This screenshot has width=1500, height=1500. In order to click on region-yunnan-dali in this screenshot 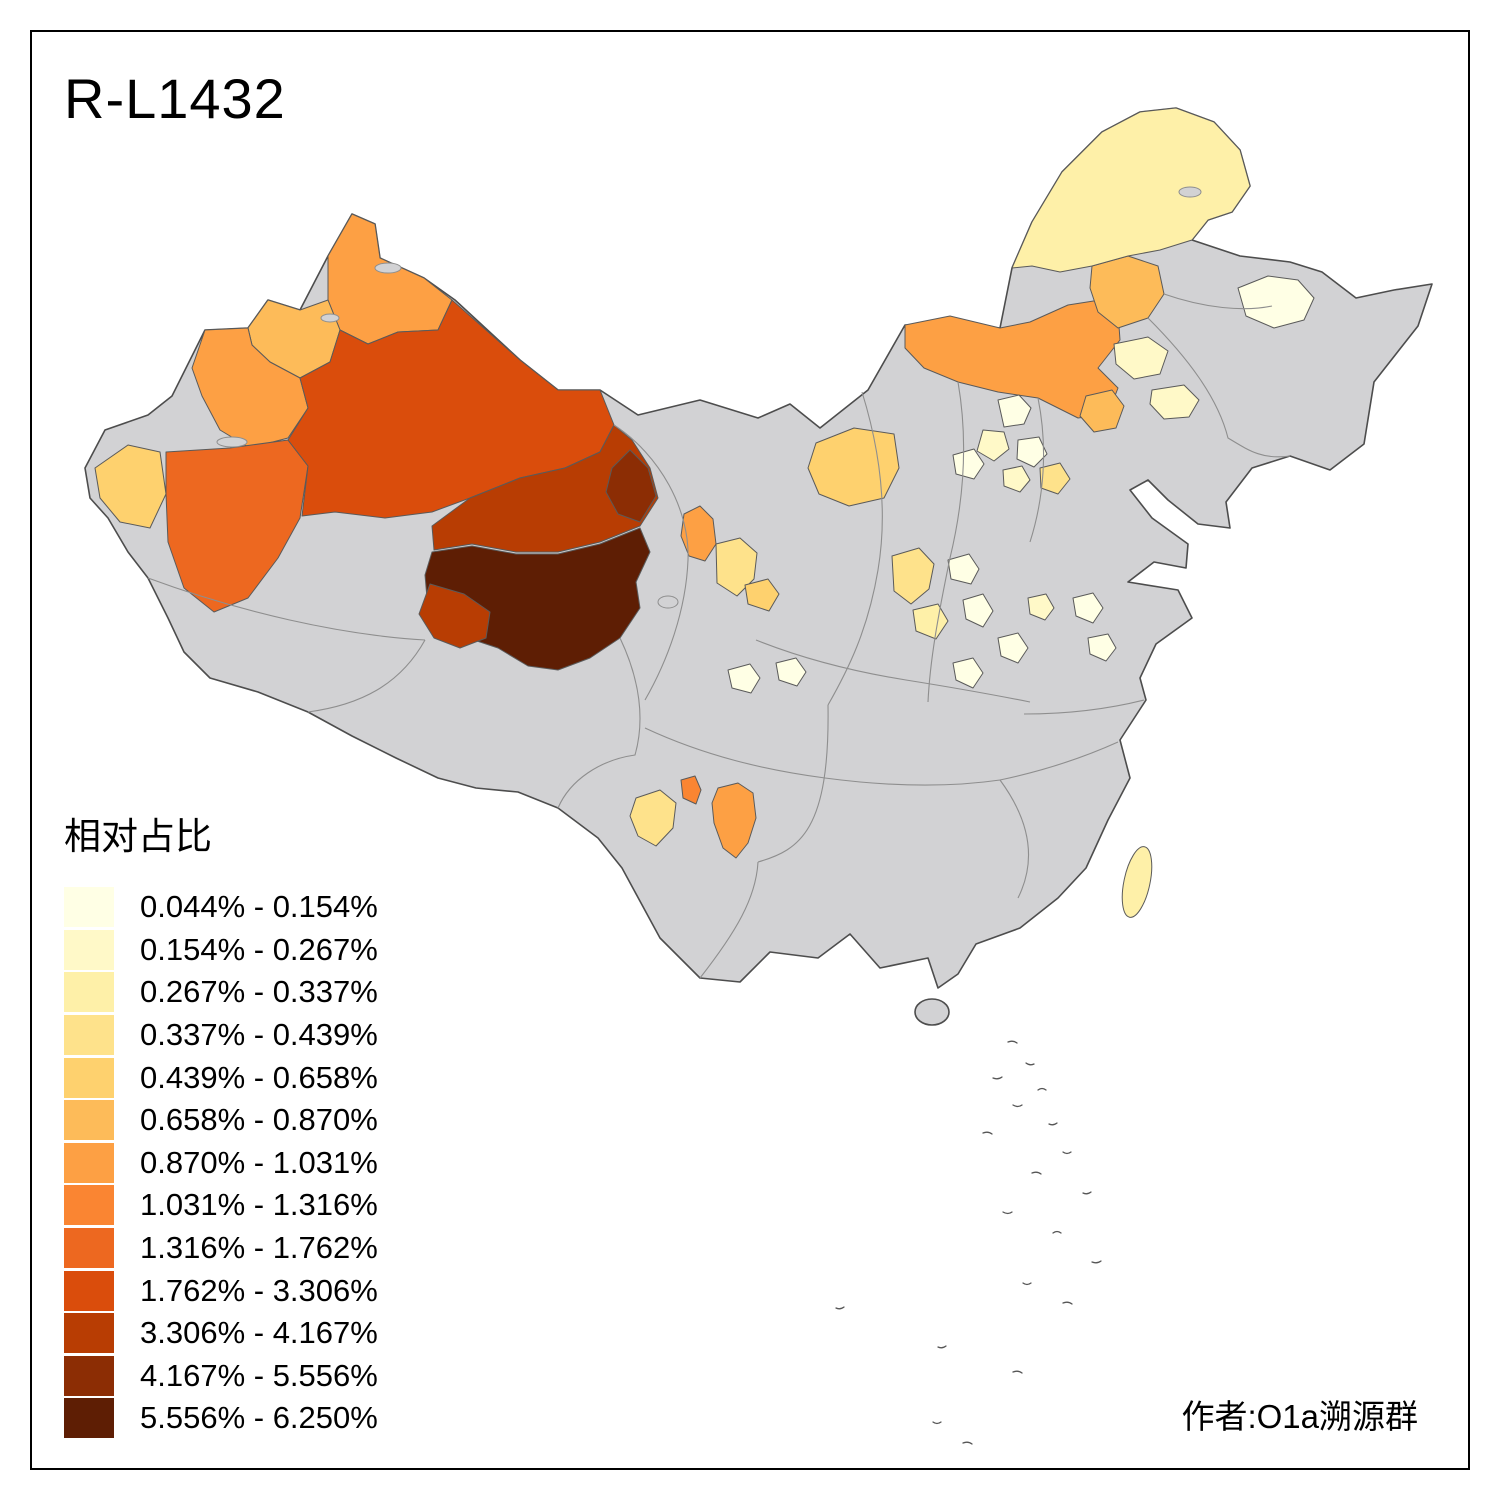, I will do `click(653, 818)`.